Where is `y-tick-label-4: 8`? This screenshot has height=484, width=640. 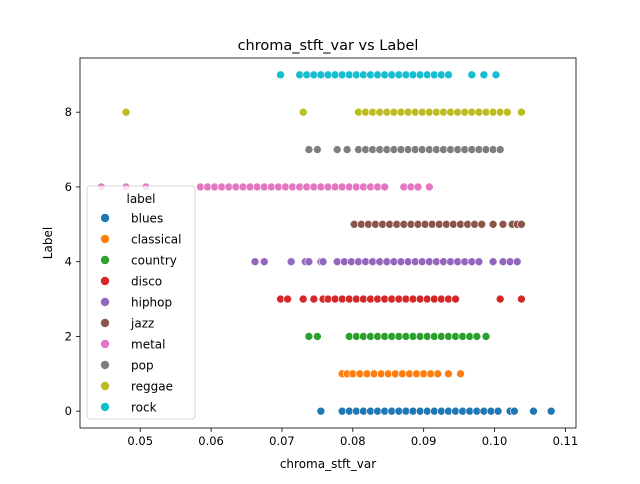 y-tick-label-4: 8 is located at coordinates (68, 112).